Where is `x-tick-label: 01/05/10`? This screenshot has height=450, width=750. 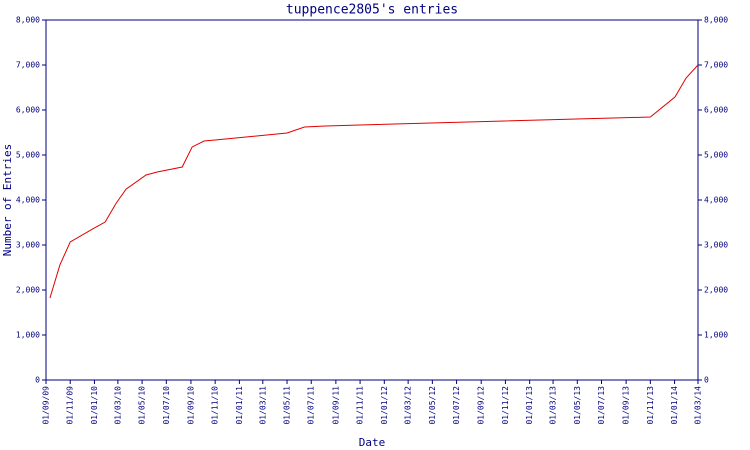 x-tick-label: 01/05/10 is located at coordinates (142, 405).